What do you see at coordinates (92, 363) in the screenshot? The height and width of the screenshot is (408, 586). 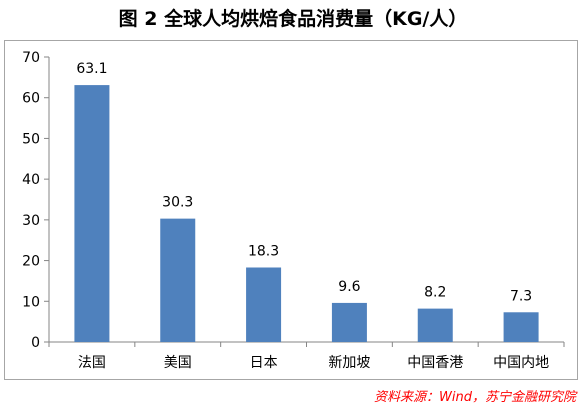 I see `x-tick-label: 法国` at bounding box center [92, 363].